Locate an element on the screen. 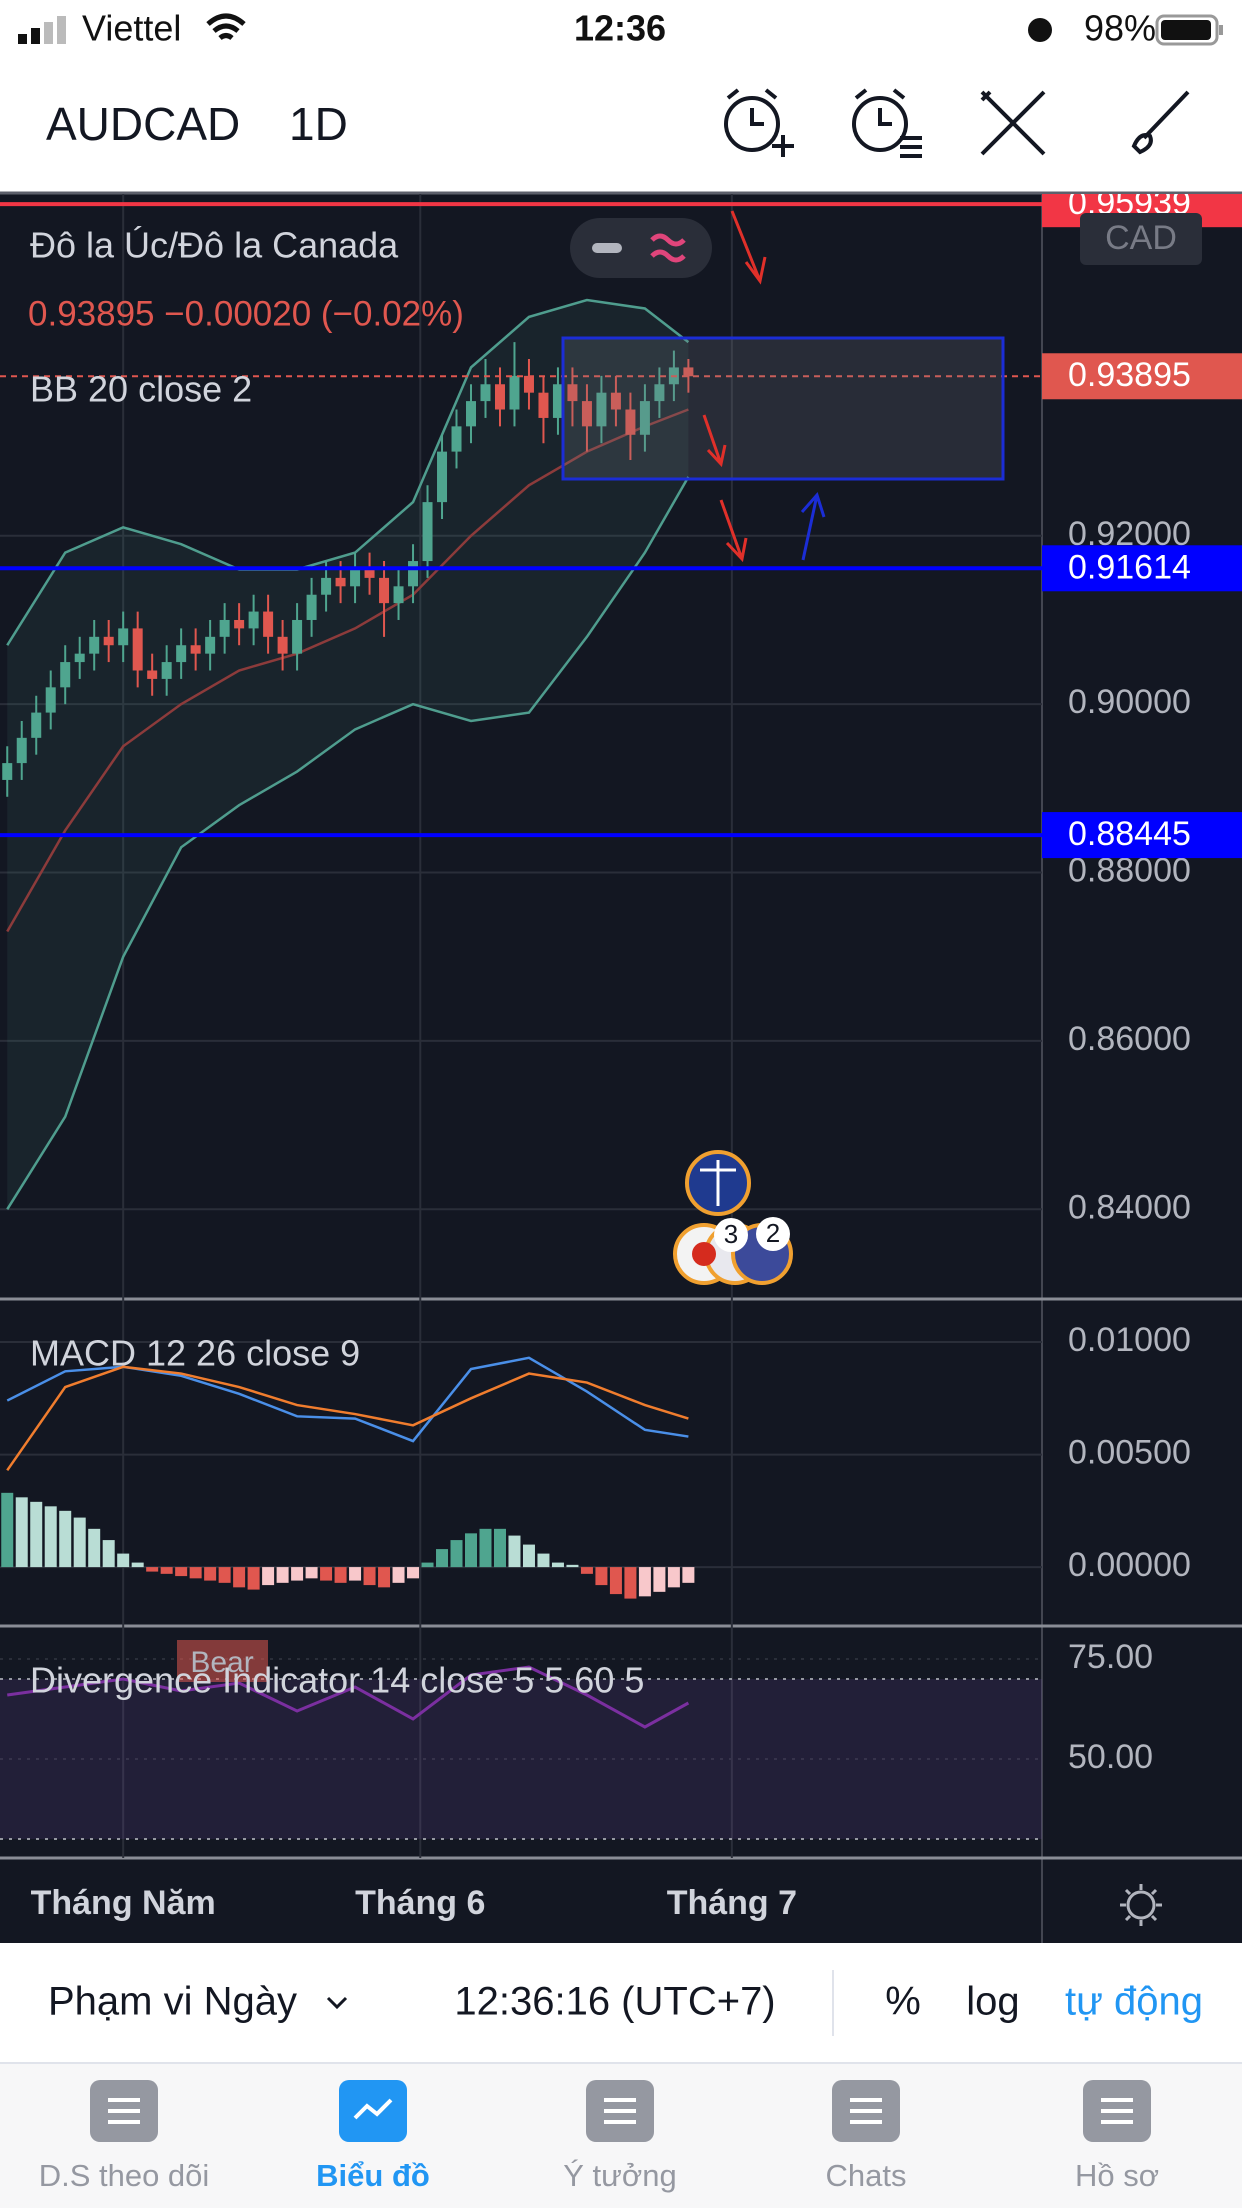 The image size is (1242, 2208). add-alert-icon is located at coordinates (759, 122).